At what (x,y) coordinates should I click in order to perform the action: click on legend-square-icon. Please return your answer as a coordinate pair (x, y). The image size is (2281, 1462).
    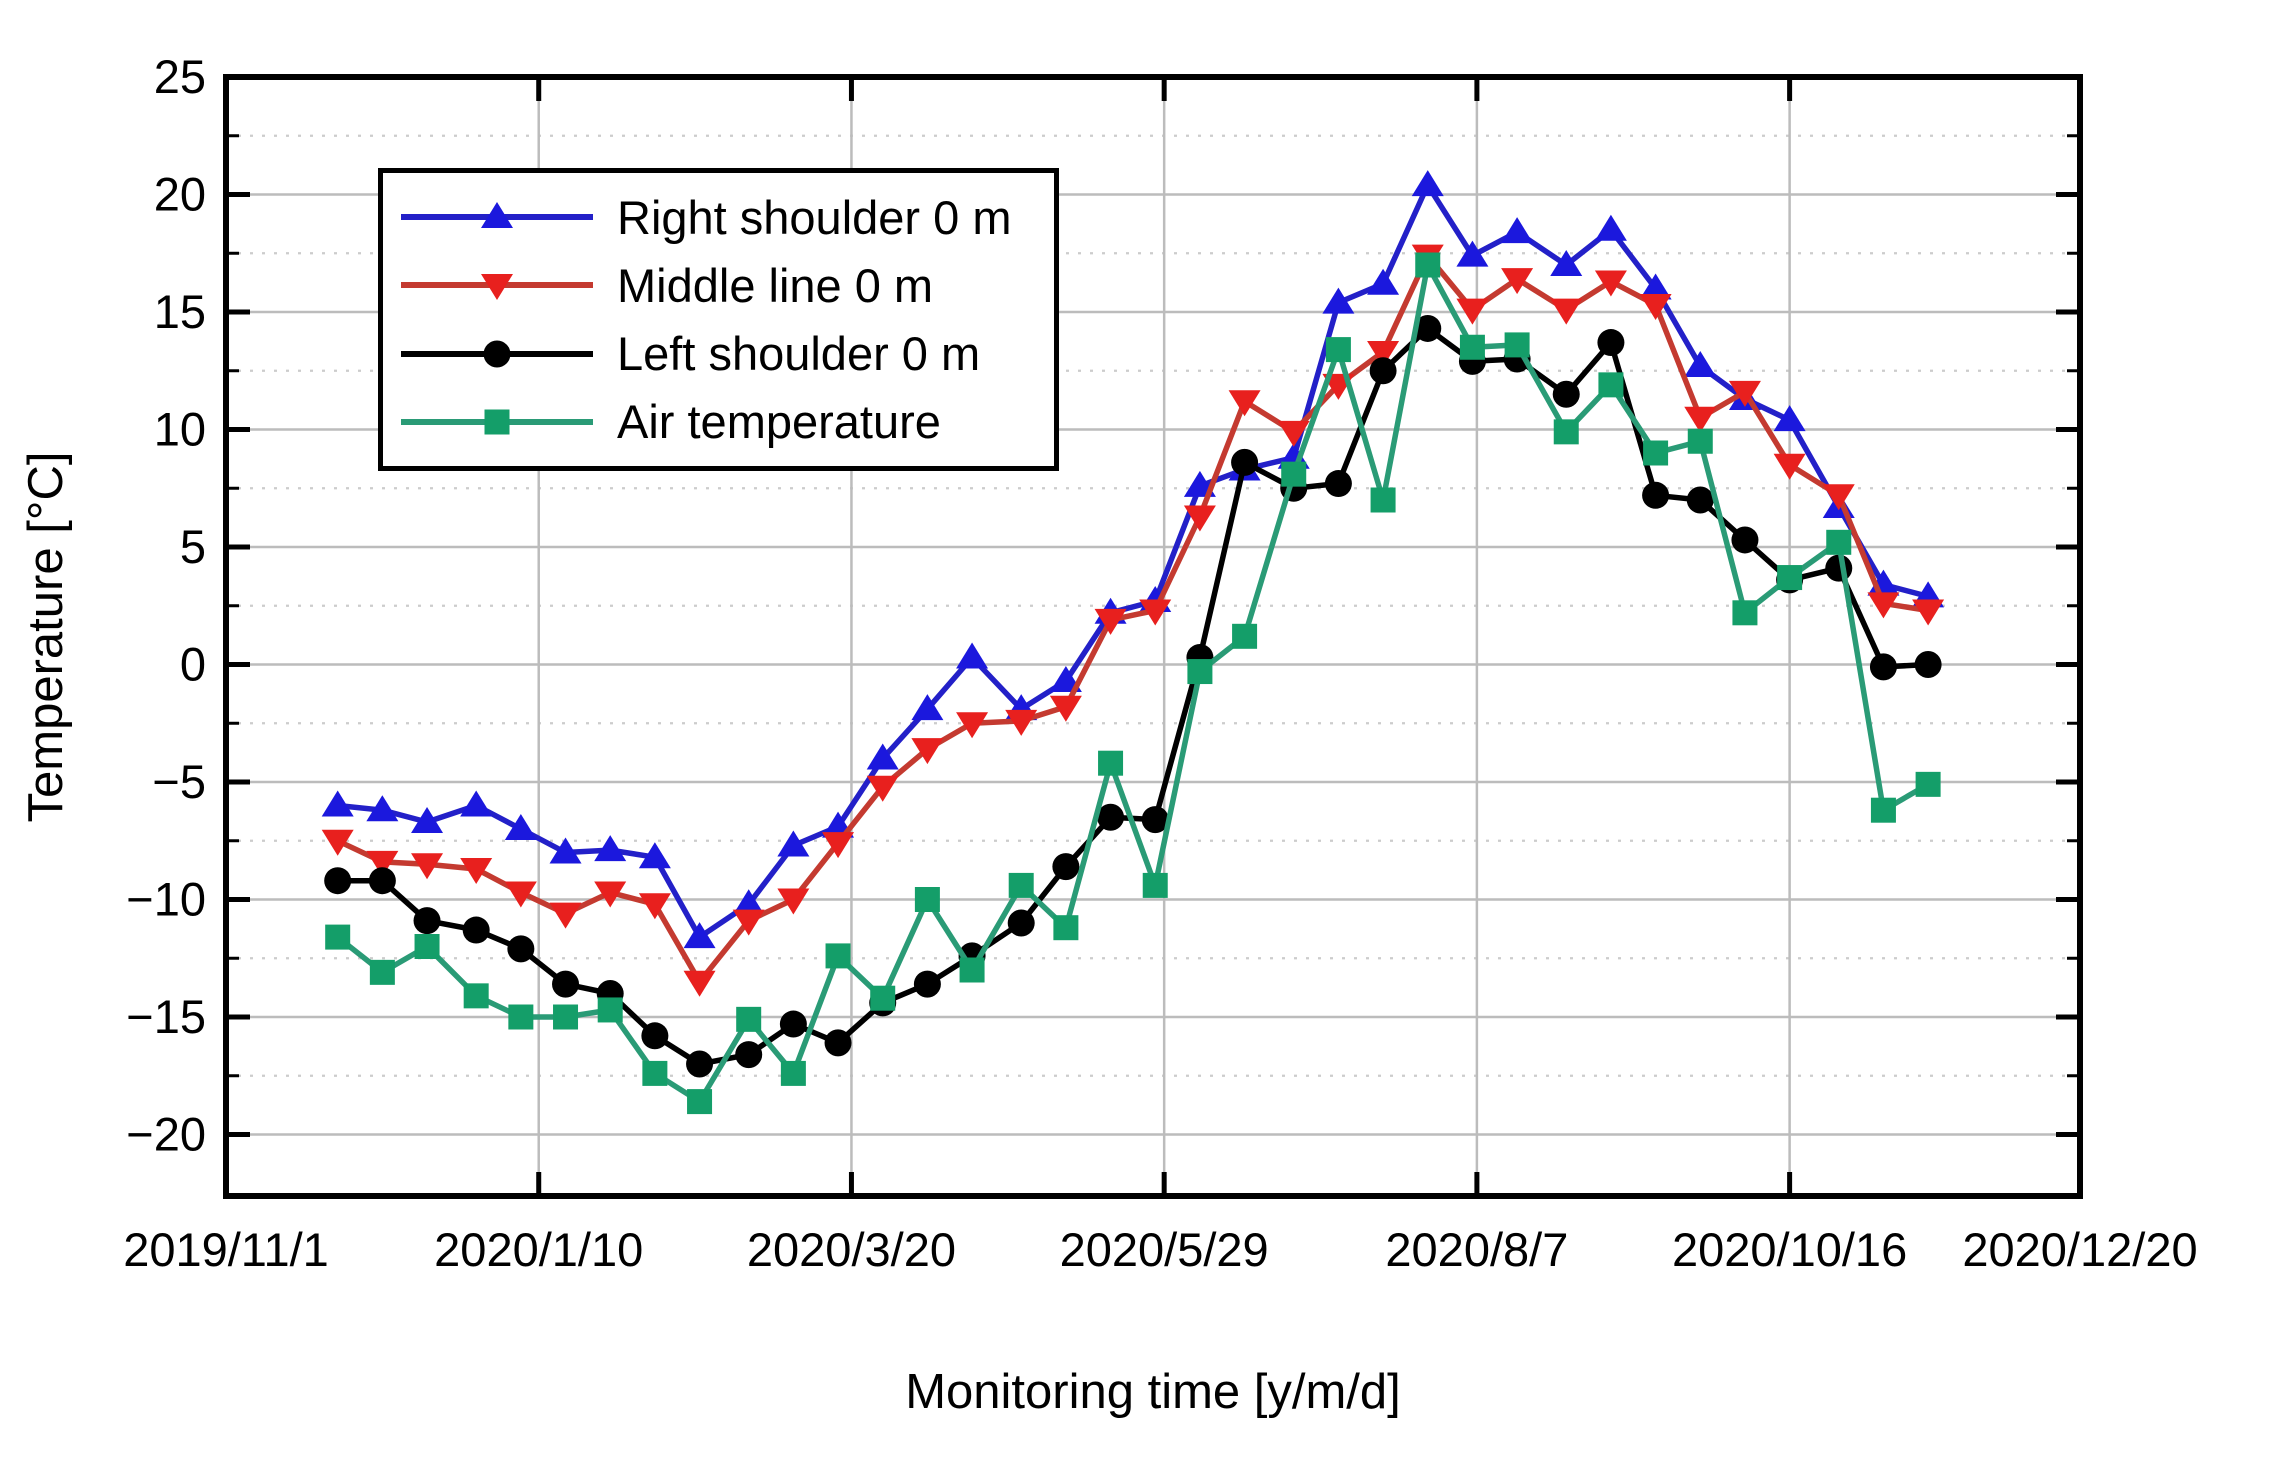
    Looking at the image, I should click on (497, 422).